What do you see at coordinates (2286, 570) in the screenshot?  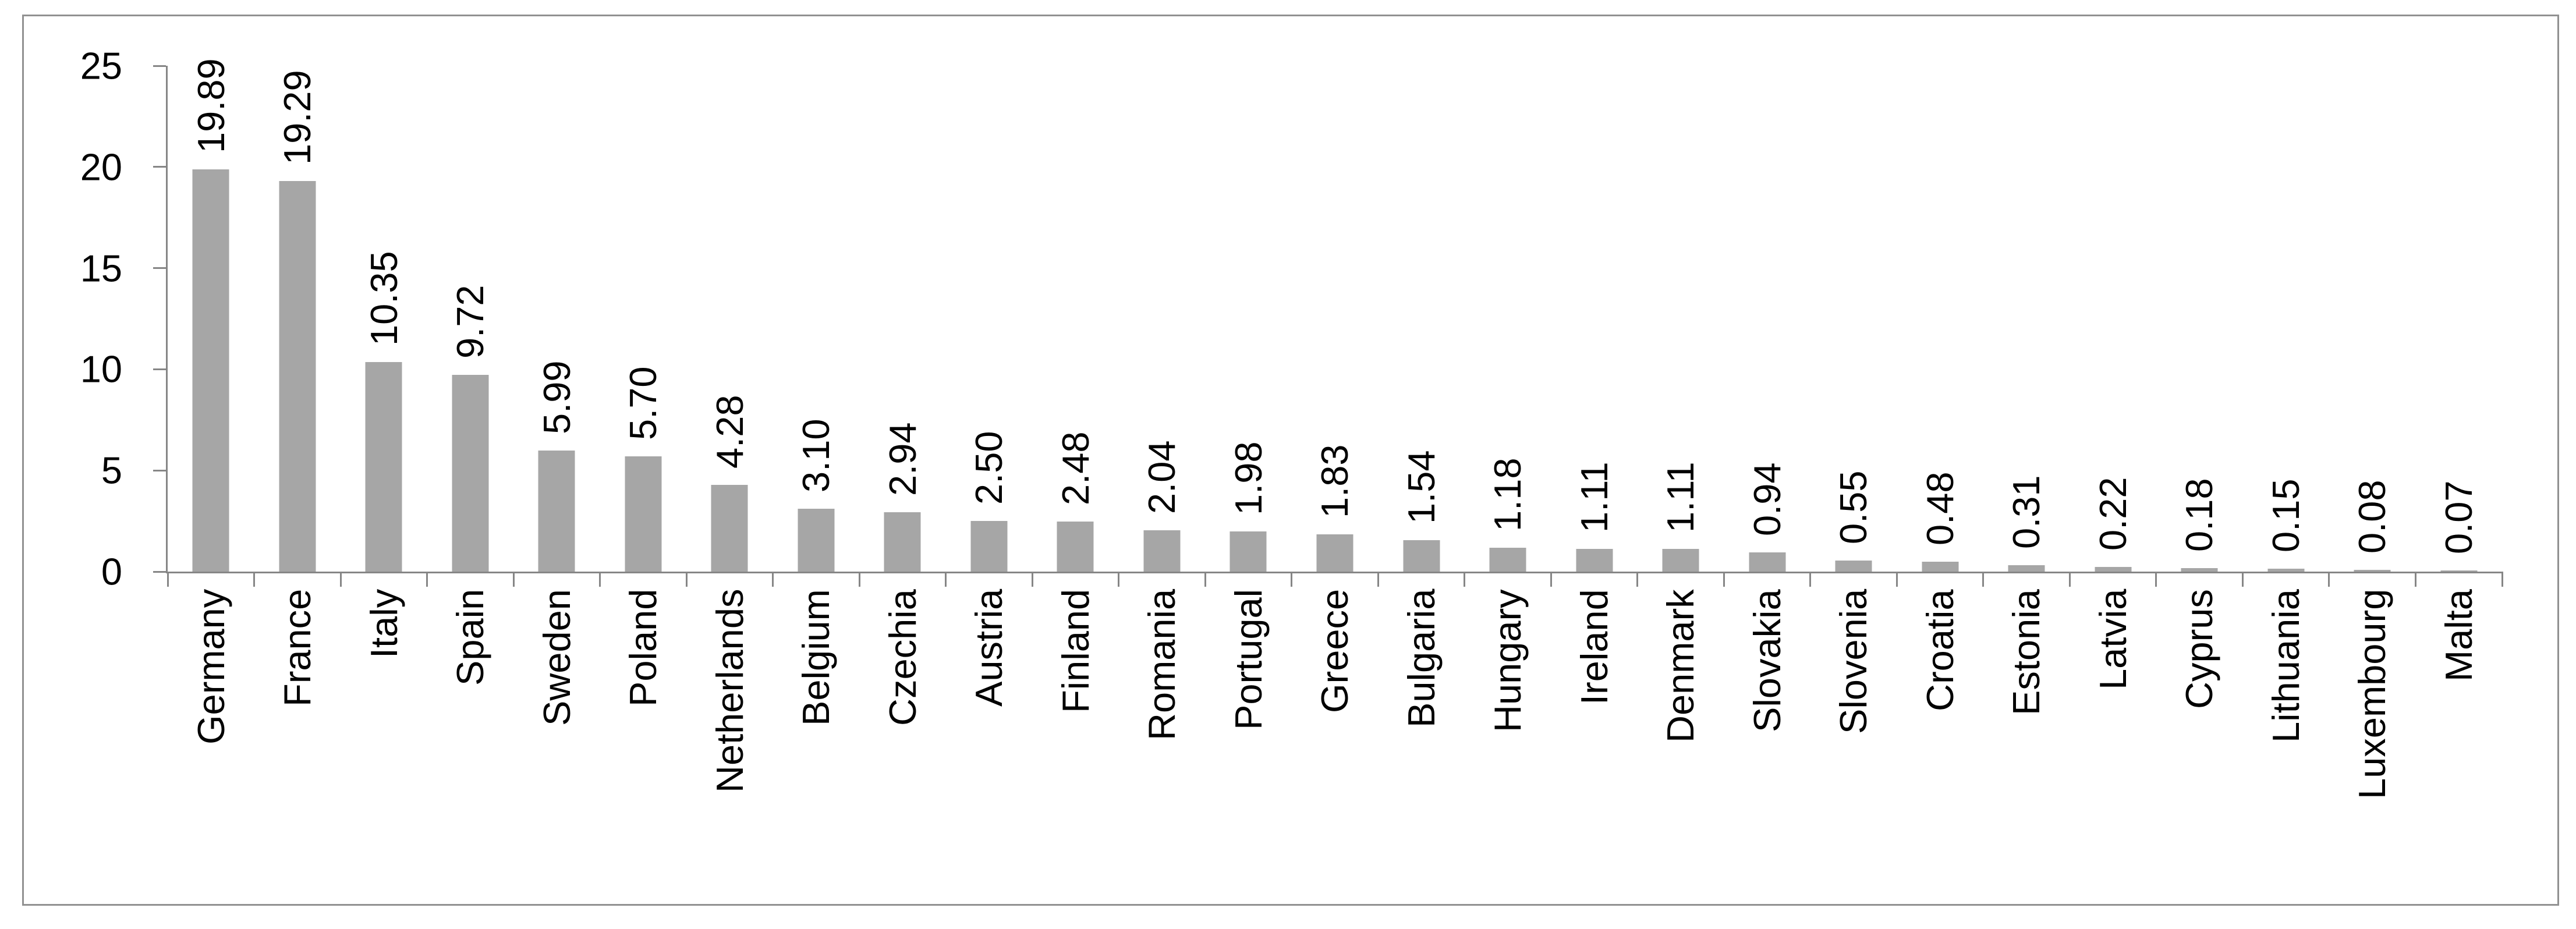 I see `bar-lithuania` at bounding box center [2286, 570].